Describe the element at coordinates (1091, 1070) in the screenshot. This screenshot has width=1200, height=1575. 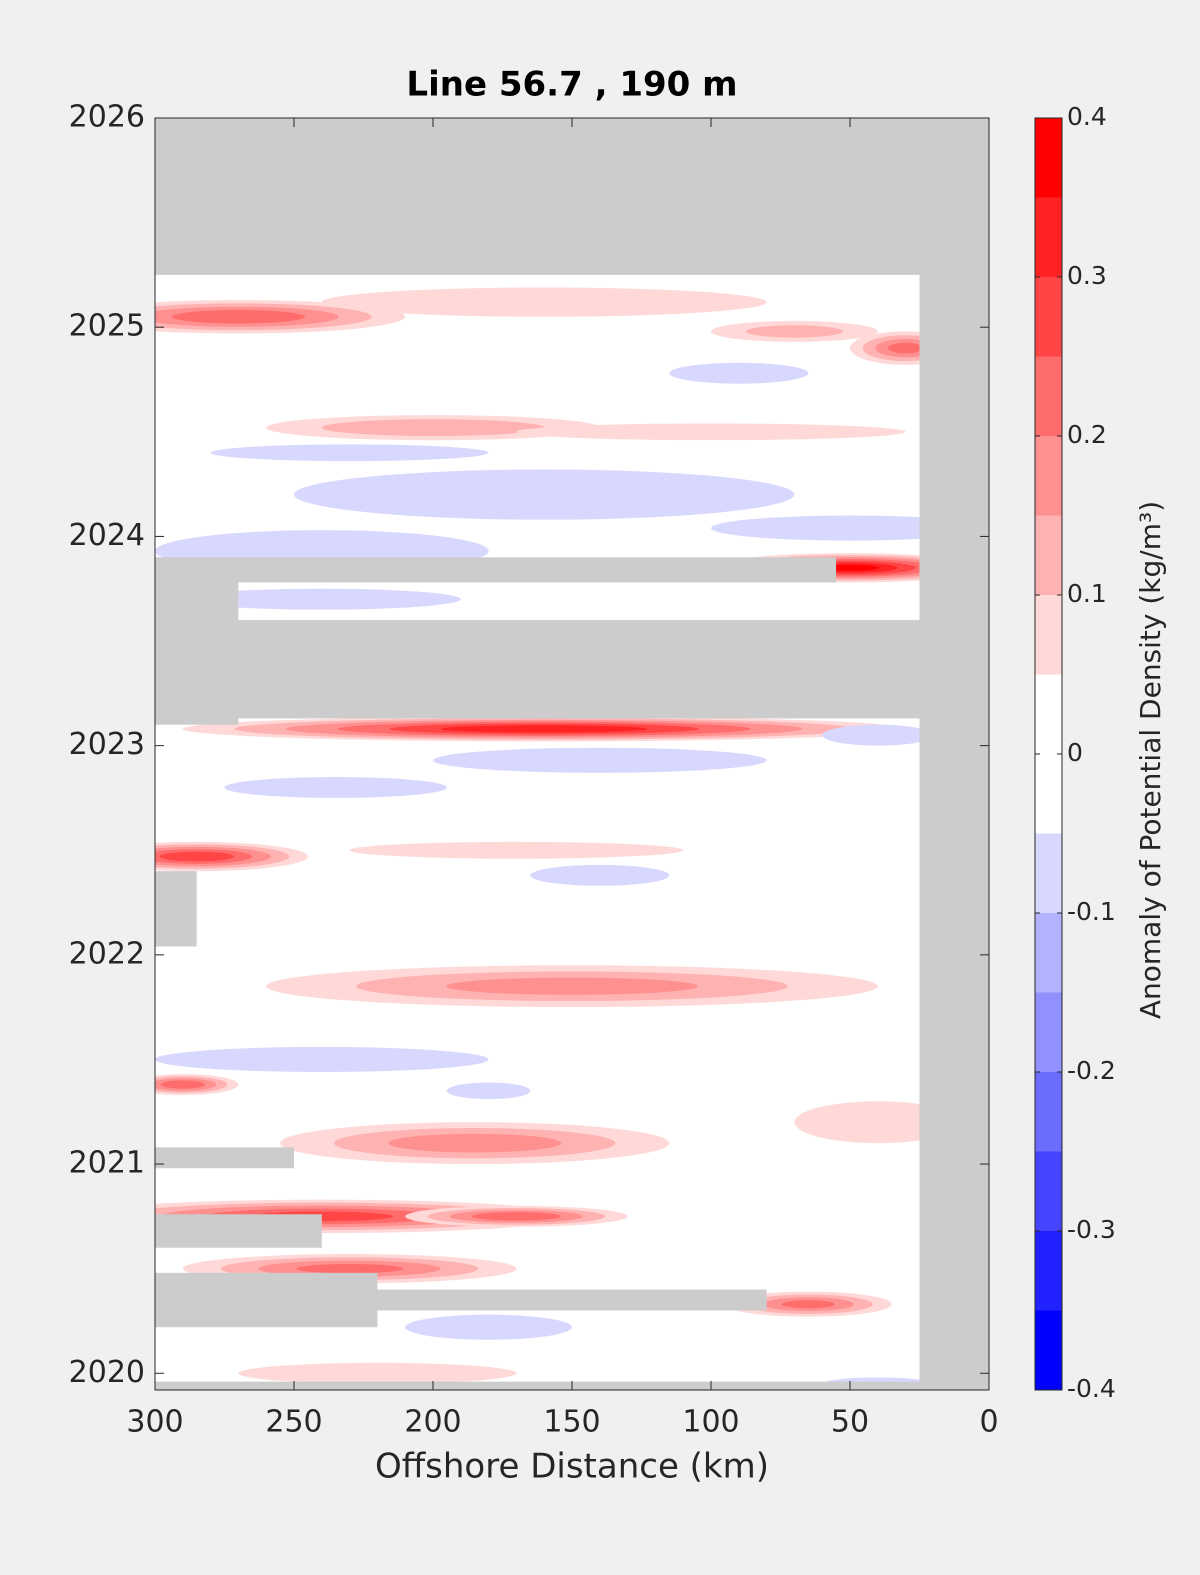
I see `colorbar-tick-label: -0.2` at that location.